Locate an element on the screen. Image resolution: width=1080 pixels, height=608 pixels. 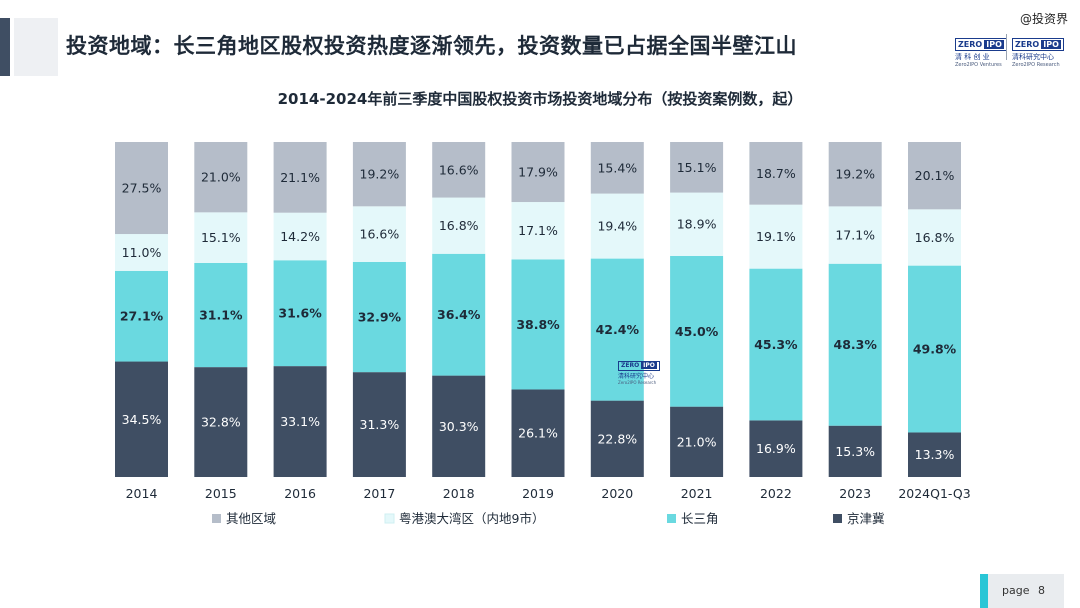
x-tick-label: 2021 is located at coordinates (697, 493).